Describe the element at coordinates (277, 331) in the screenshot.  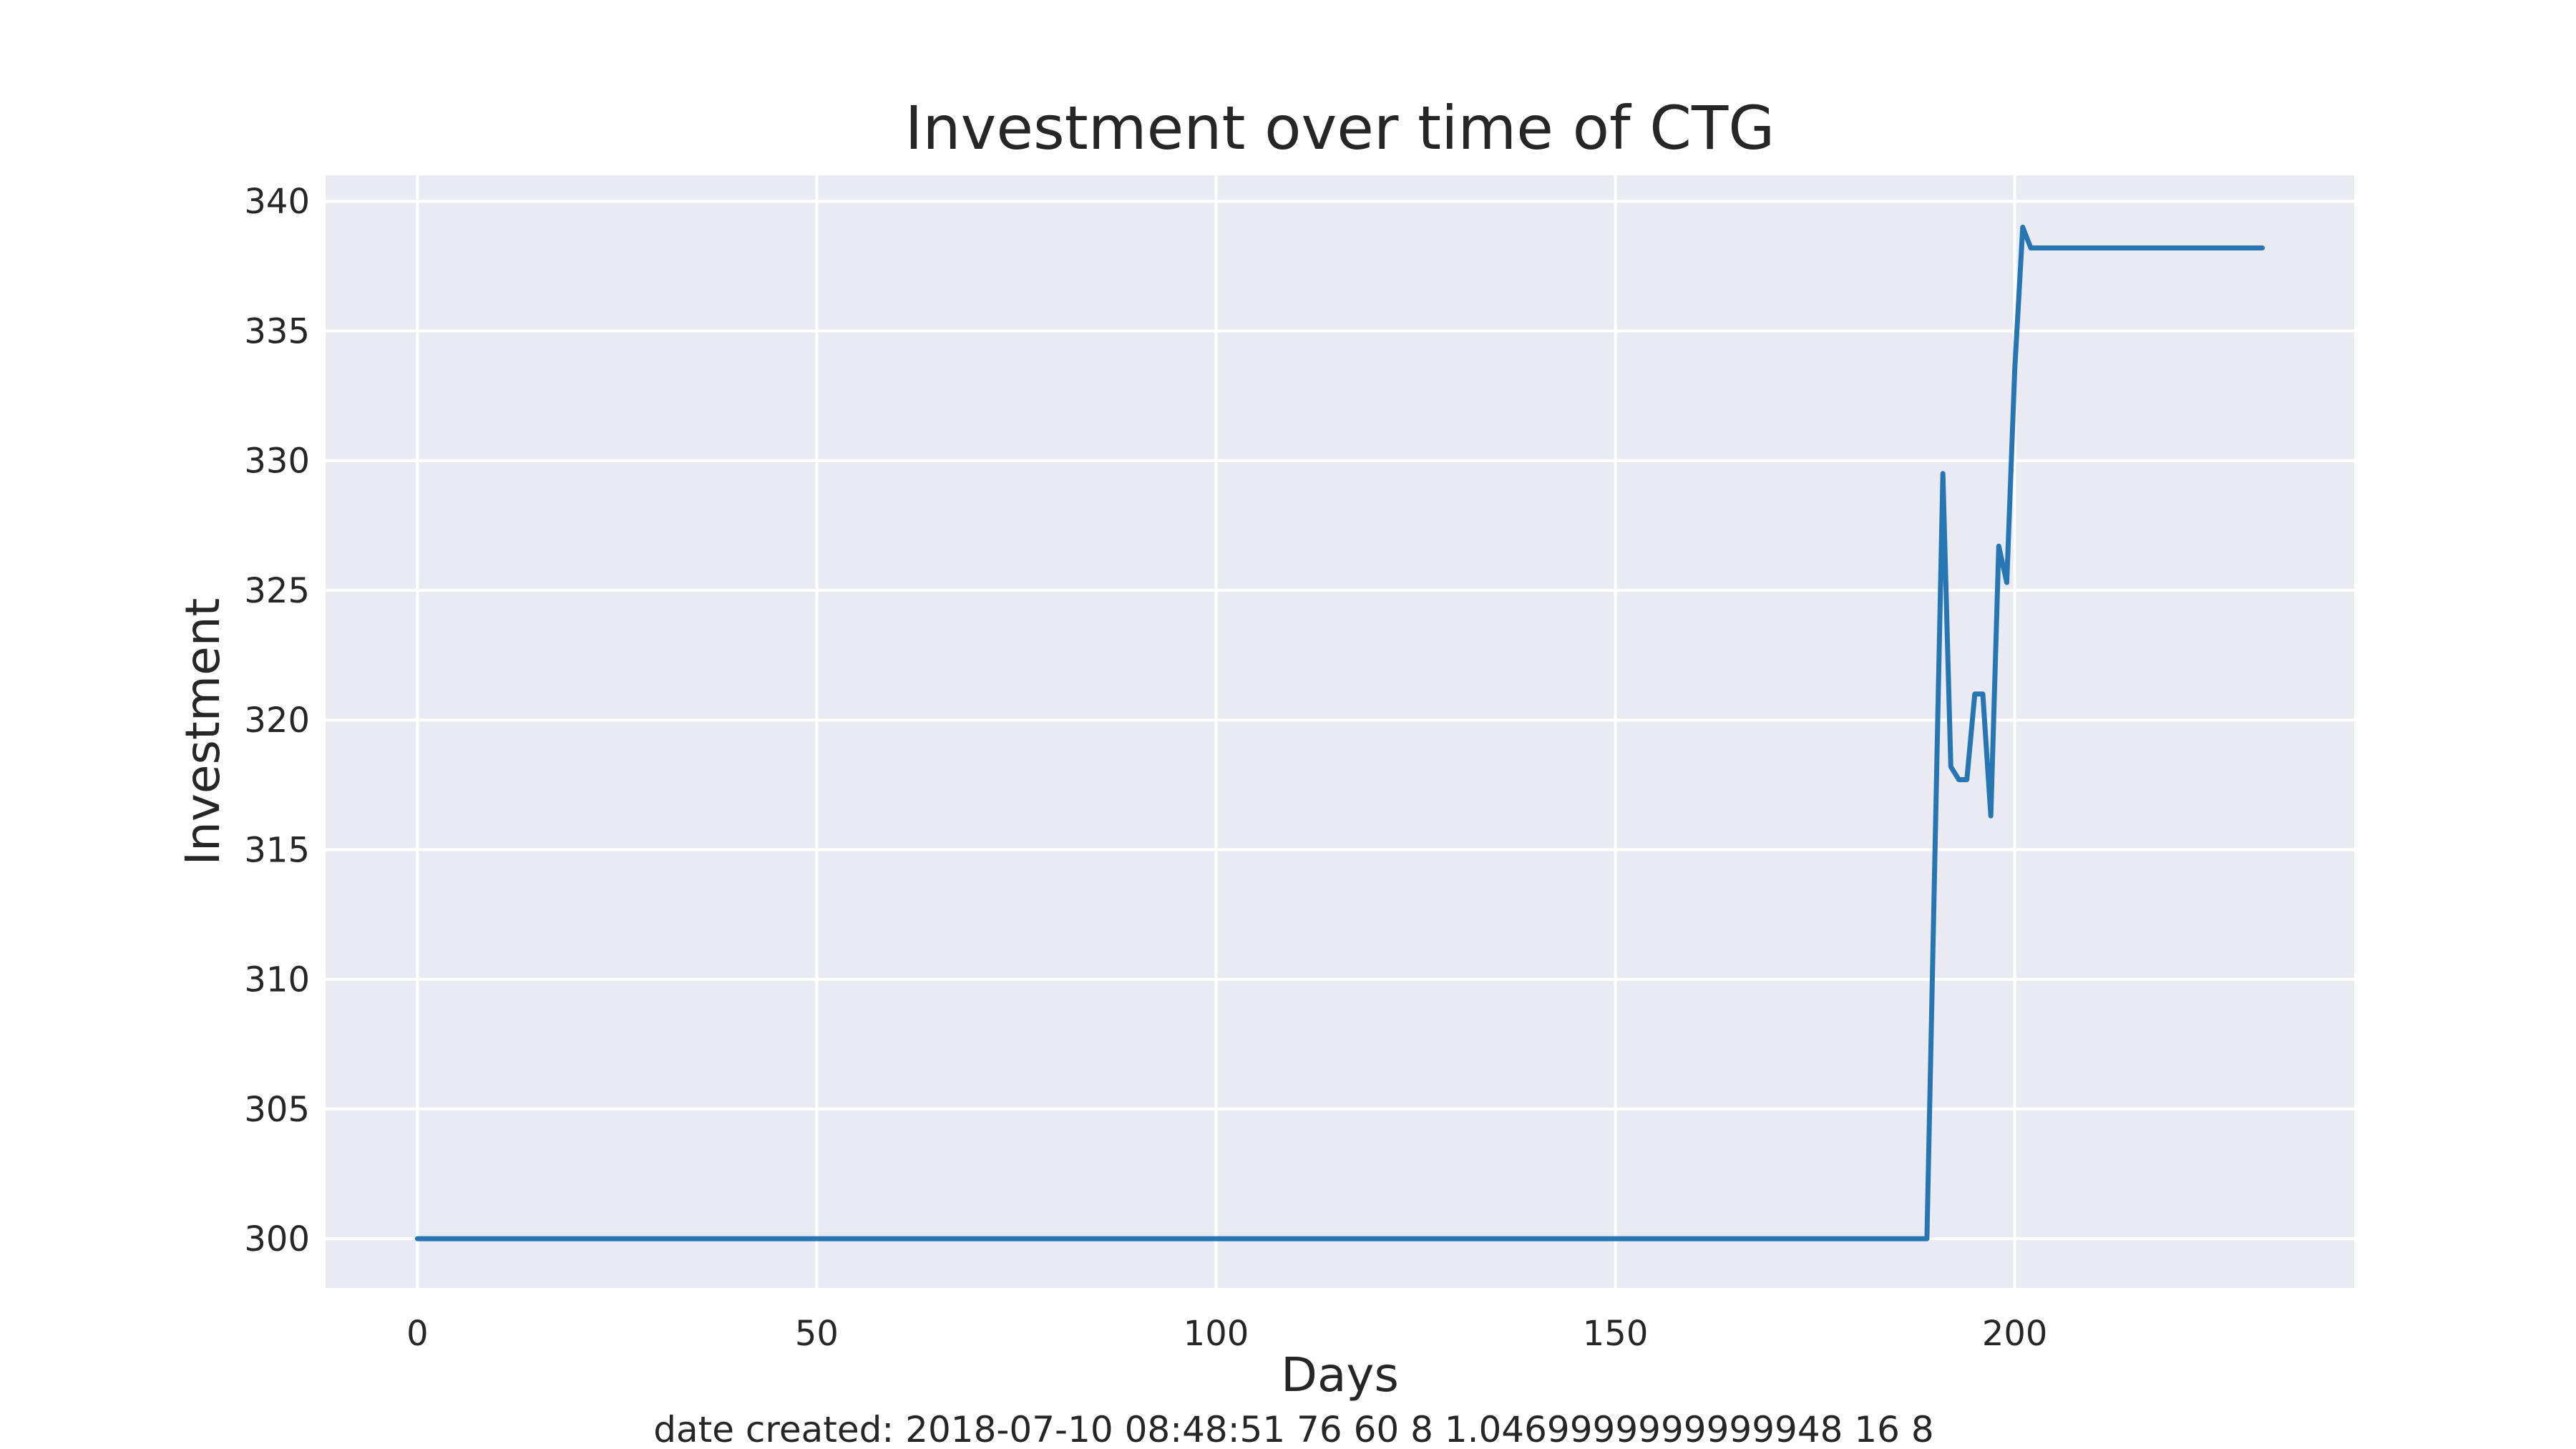
I see `y-tick-label: 335` at that location.